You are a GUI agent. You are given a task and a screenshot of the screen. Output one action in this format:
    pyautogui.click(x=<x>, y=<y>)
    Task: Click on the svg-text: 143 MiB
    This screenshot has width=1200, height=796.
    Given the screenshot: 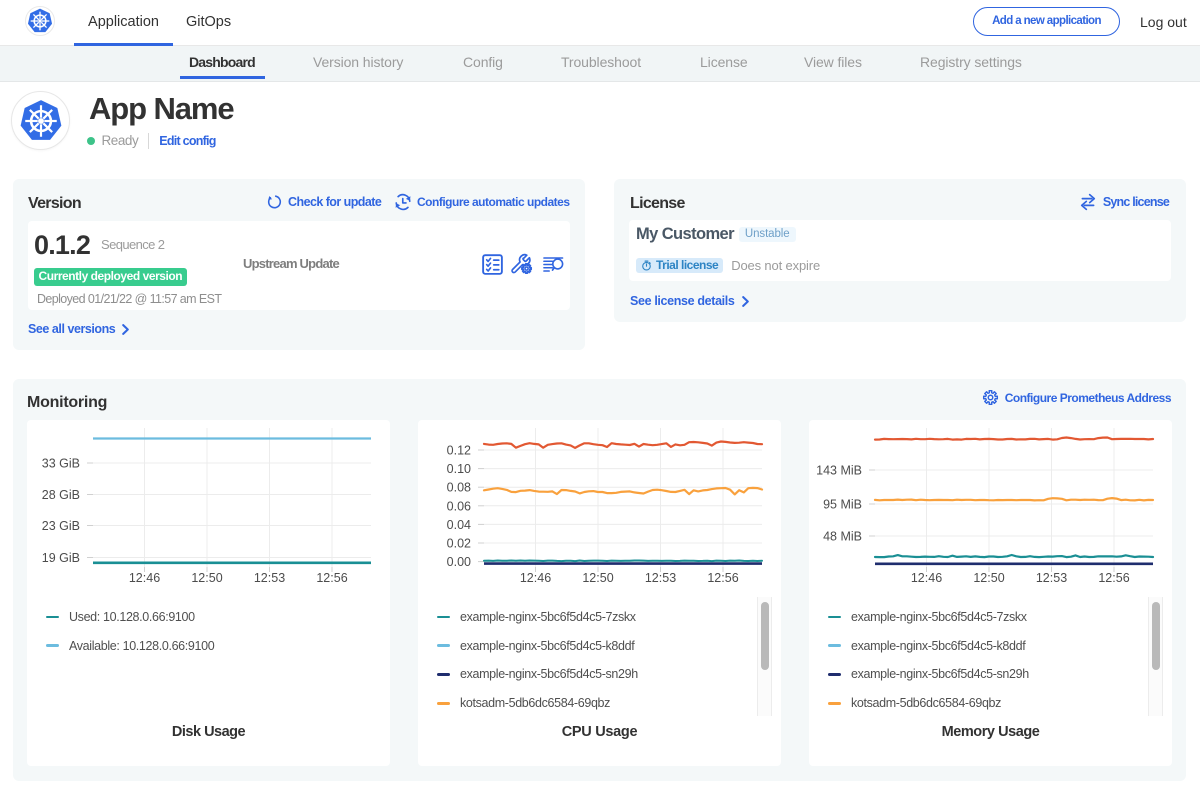 What is the action you would take?
    pyautogui.click(x=839, y=471)
    